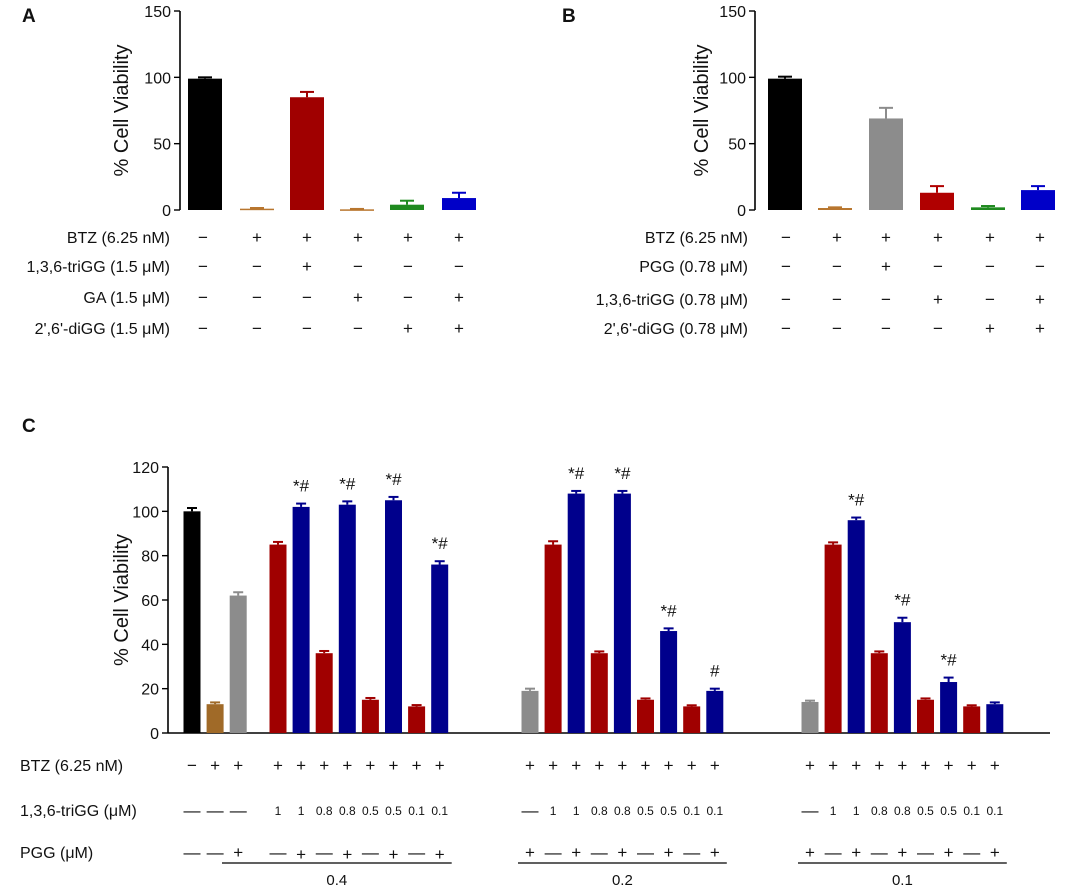  What do you see at coordinates (29, 16) in the screenshot?
I see `panel-label-a: A` at bounding box center [29, 16].